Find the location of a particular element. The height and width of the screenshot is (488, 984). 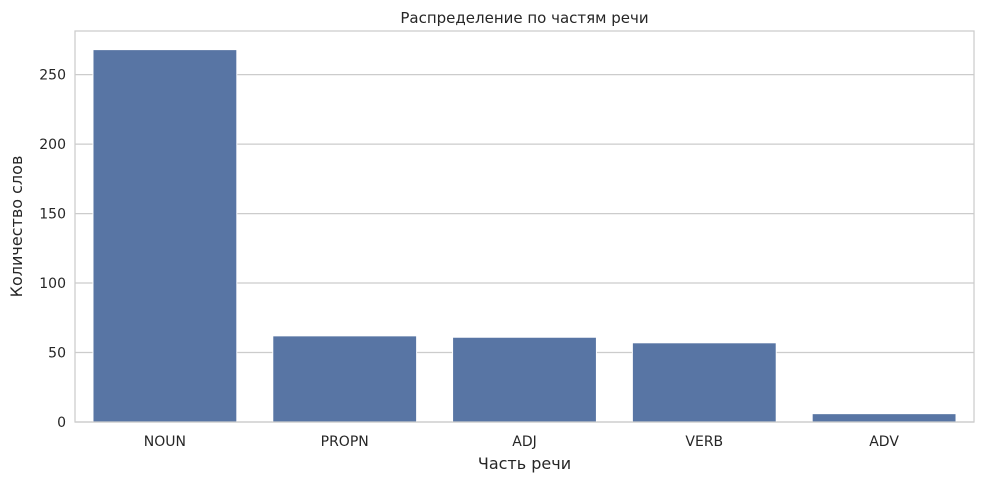

y-tick-label: 100 is located at coordinates (52, 284).